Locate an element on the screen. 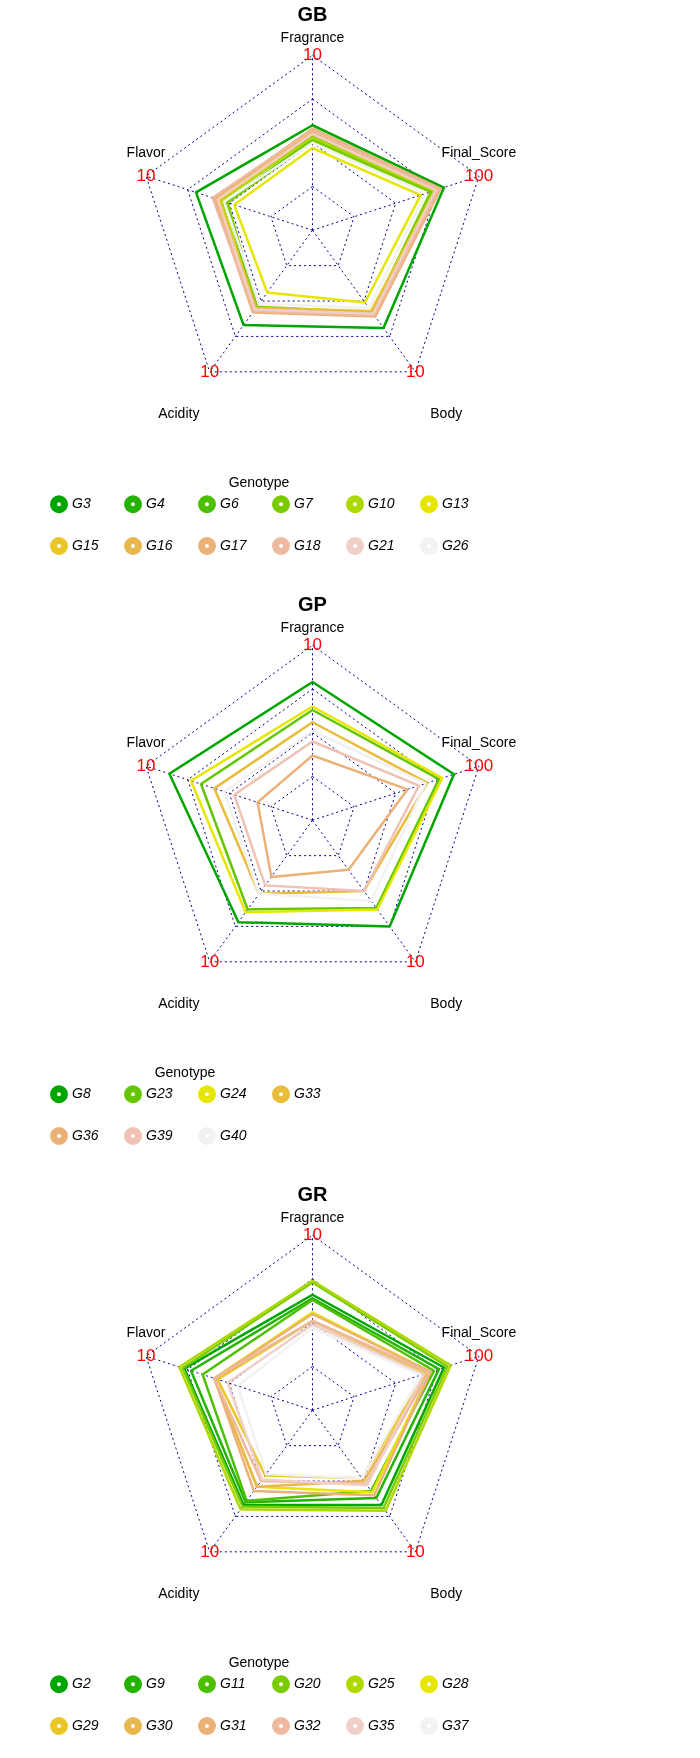 The width and height of the screenshot is (700, 1758). chart-title: GB is located at coordinates (312, 14).